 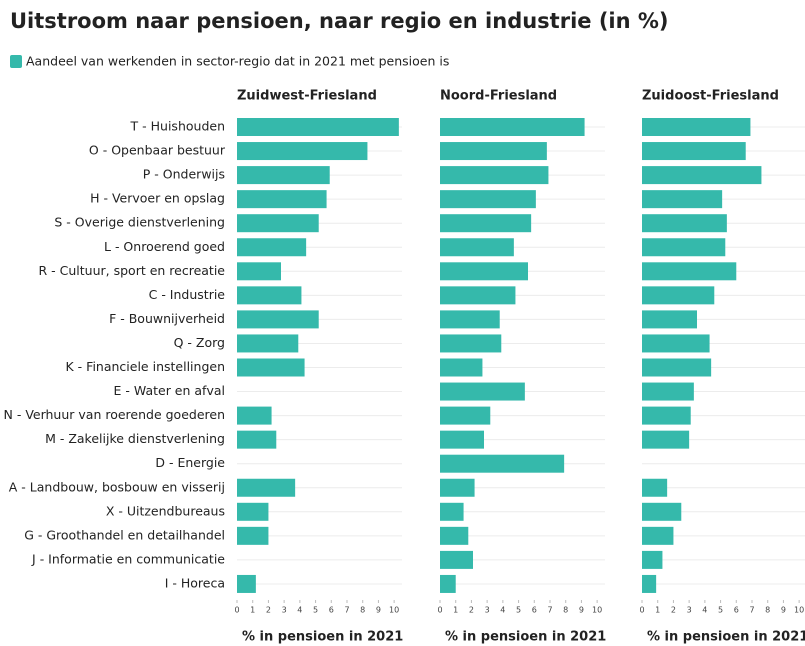 I want to click on category-label: E - Water en afval, so click(x=169, y=390).